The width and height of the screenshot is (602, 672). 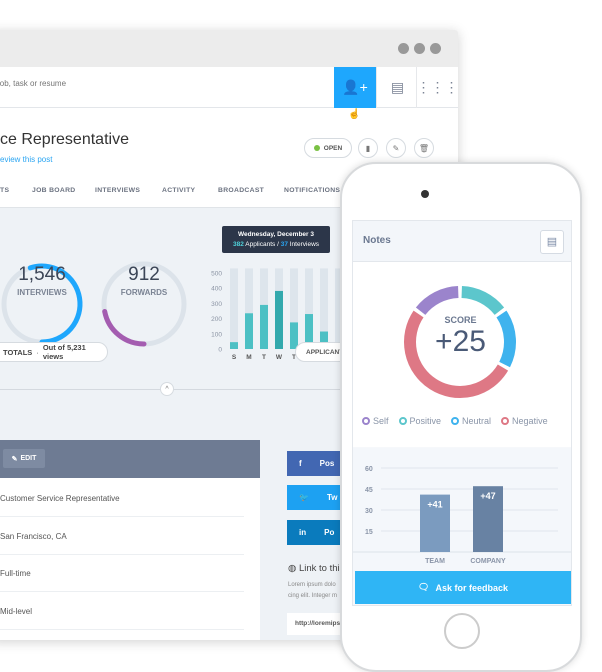 I want to click on legend-neutral: Neutral, so click(x=471, y=421).